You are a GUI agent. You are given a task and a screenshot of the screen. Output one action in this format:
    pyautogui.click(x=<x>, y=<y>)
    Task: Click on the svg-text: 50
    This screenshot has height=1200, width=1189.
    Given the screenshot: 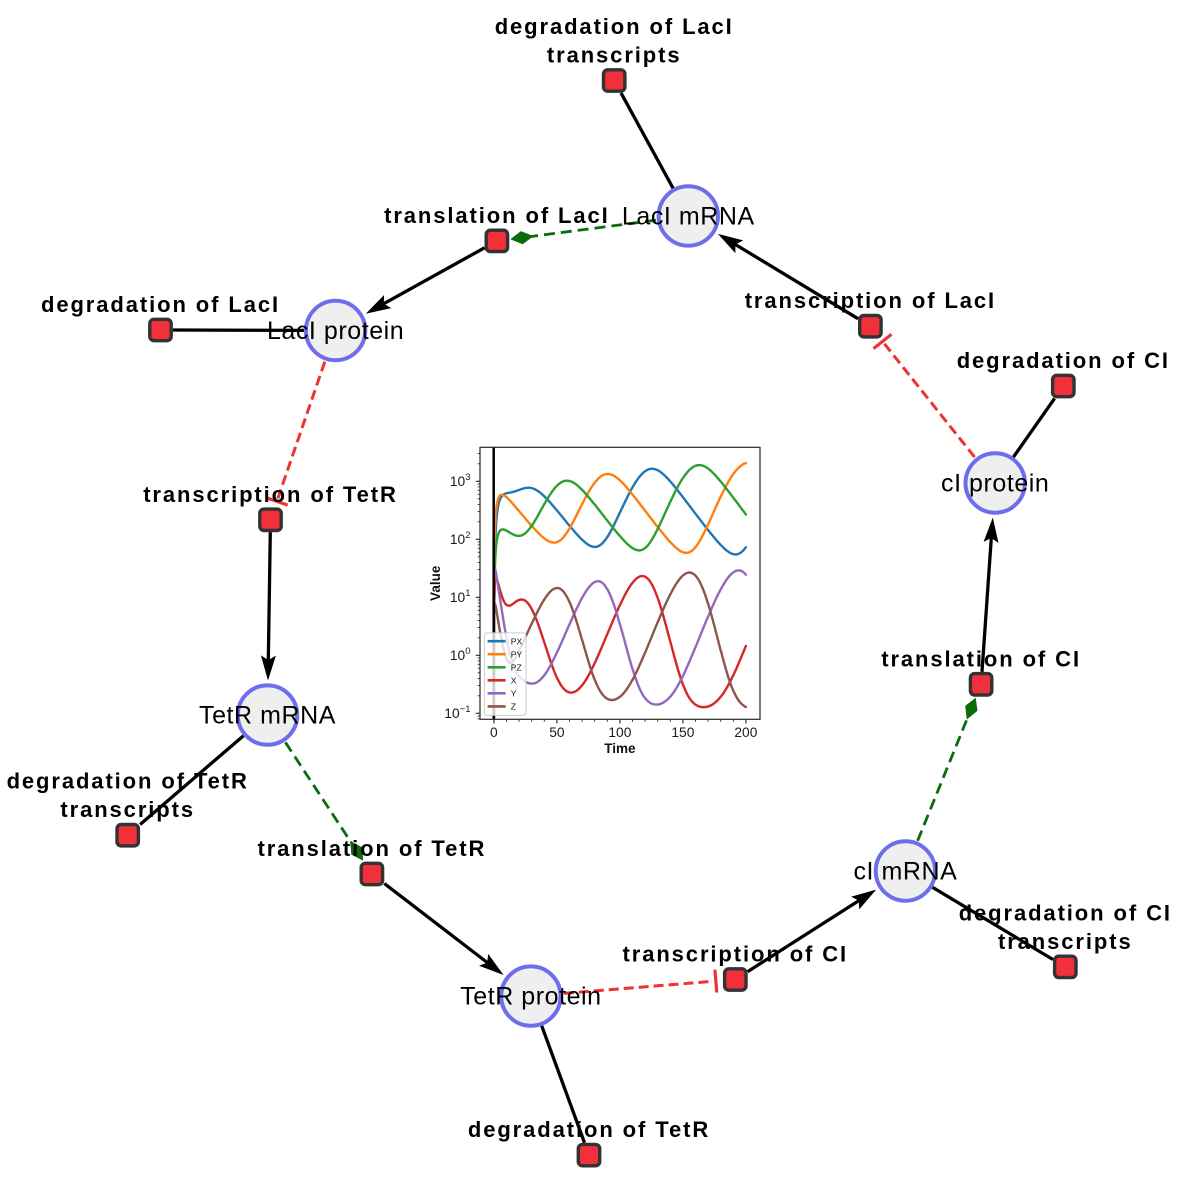 What is the action you would take?
    pyautogui.click(x=557, y=732)
    